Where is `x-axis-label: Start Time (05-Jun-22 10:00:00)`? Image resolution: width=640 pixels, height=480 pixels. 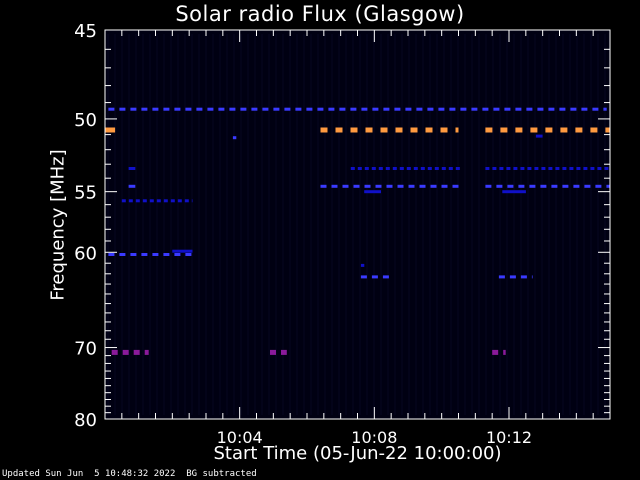 x-axis-label: Start Time (05-Jun-22 10:00:00) is located at coordinates (357, 453).